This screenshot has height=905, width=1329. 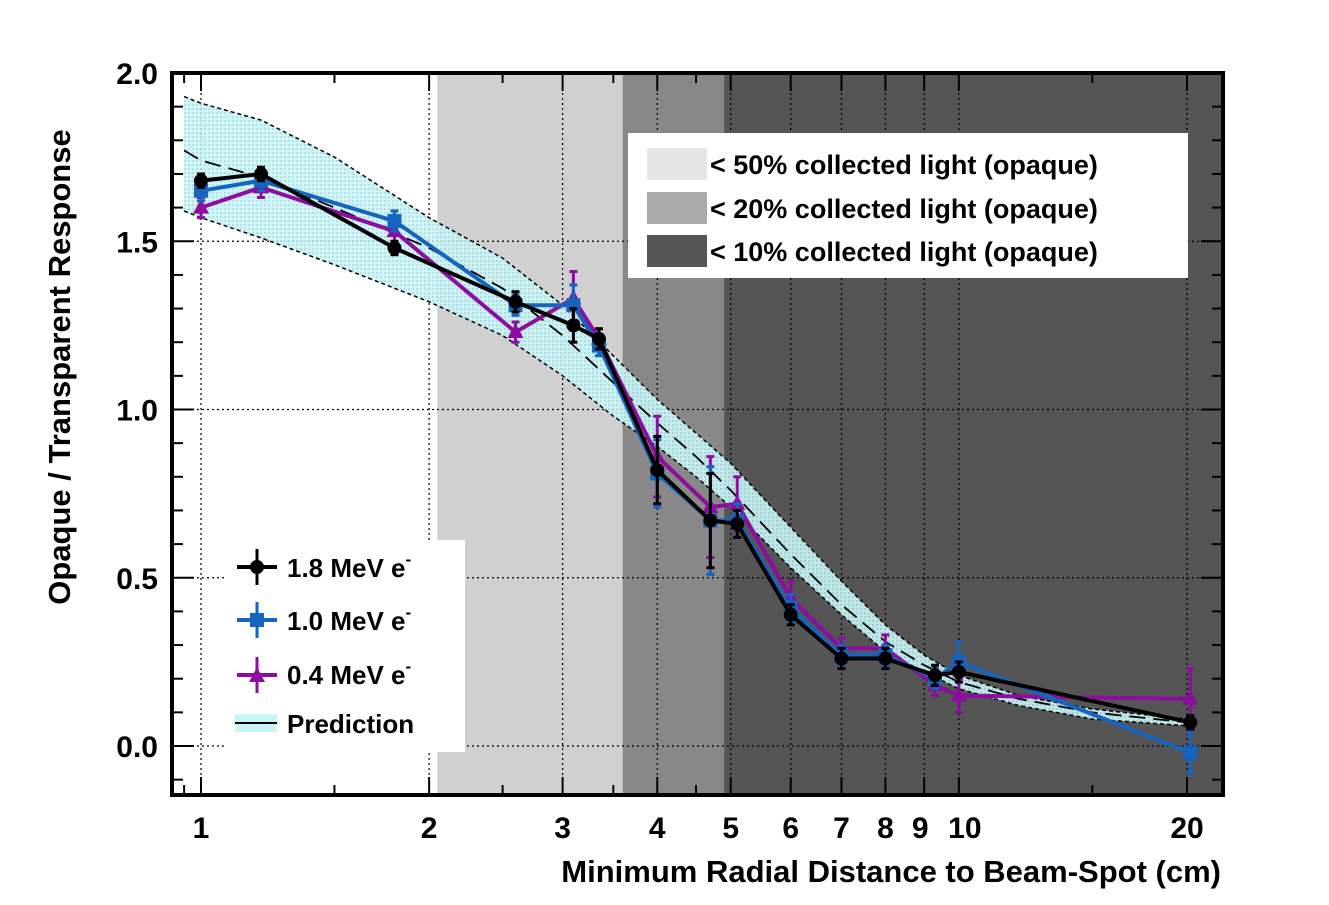 What do you see at coordinates (137, 747) in the screenshot?
I see `y-tick-label: 0.0` at bounding box center [137, 747].